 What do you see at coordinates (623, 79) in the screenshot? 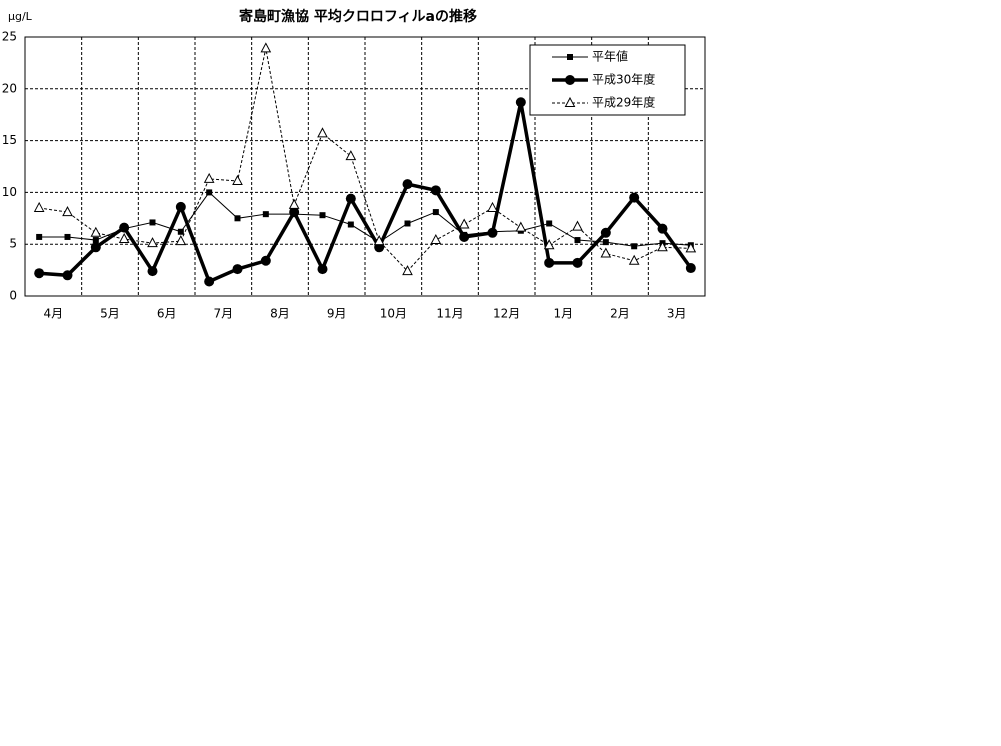
I see `legend-label: 平成30年度` at bounding box center [623, 79].